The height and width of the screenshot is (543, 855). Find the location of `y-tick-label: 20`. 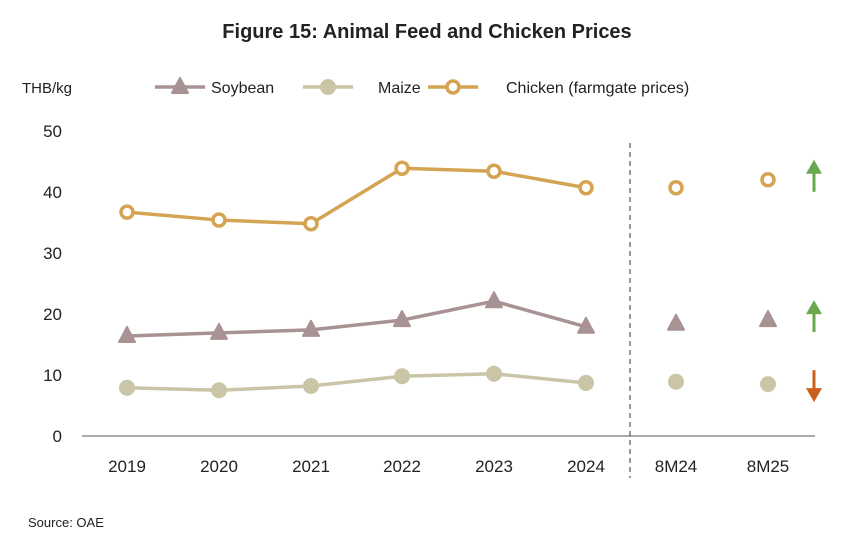

y-tick-label: 20 is located at coordinates (52, 314).